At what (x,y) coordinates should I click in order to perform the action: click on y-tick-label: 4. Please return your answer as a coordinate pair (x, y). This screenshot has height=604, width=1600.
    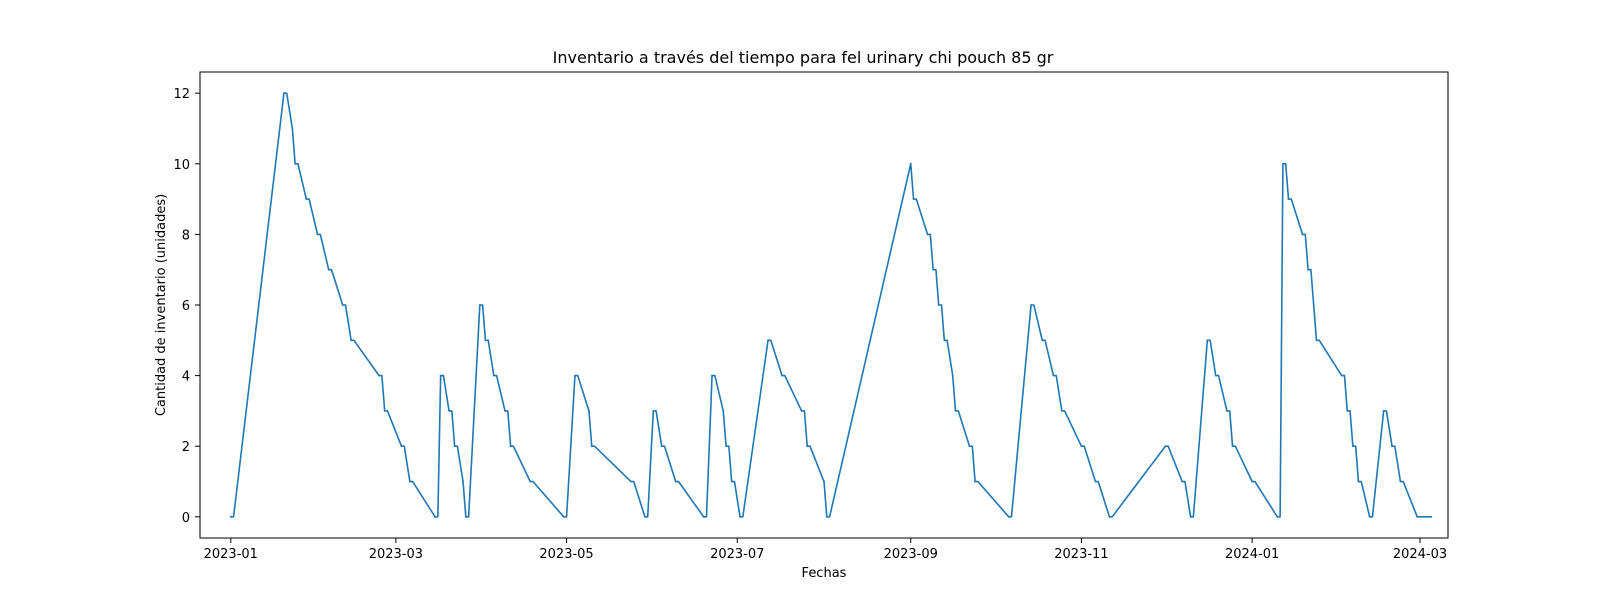
    Looking at the image, I should click on (186, 377).